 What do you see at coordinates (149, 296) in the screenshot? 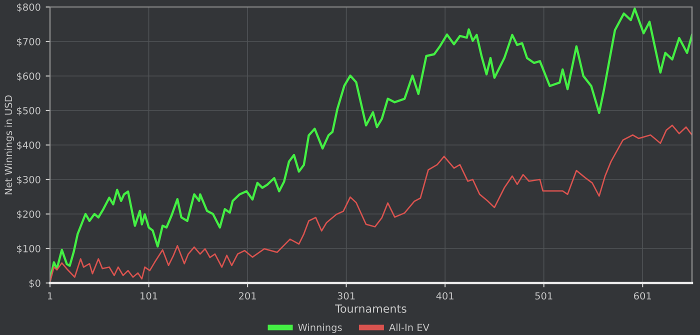
I see `x-tick-label: 101` at bounding box center [149, 296].